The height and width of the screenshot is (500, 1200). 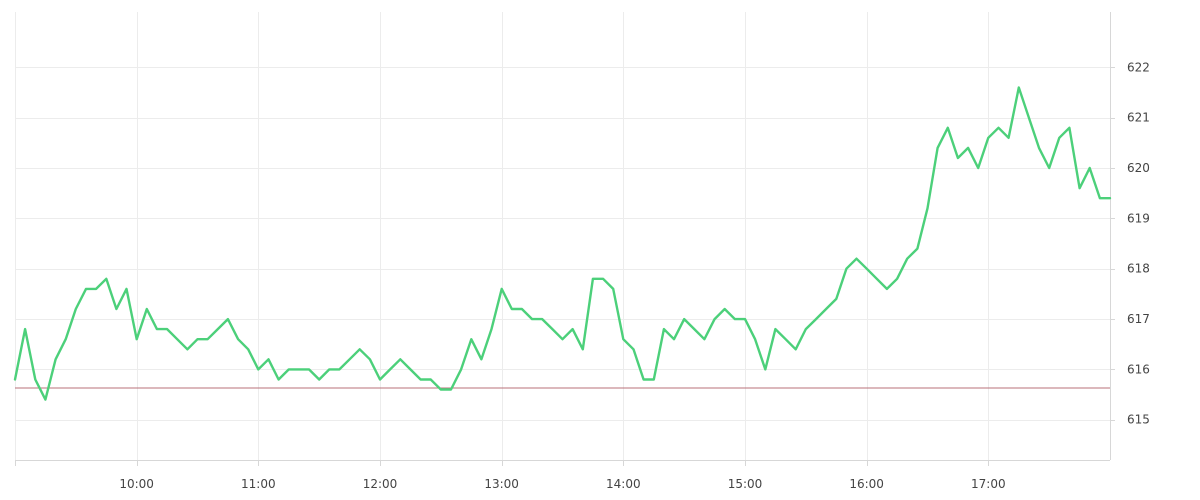 I want to click on x-tick-label: 12:00, so click(x=380, y=484).